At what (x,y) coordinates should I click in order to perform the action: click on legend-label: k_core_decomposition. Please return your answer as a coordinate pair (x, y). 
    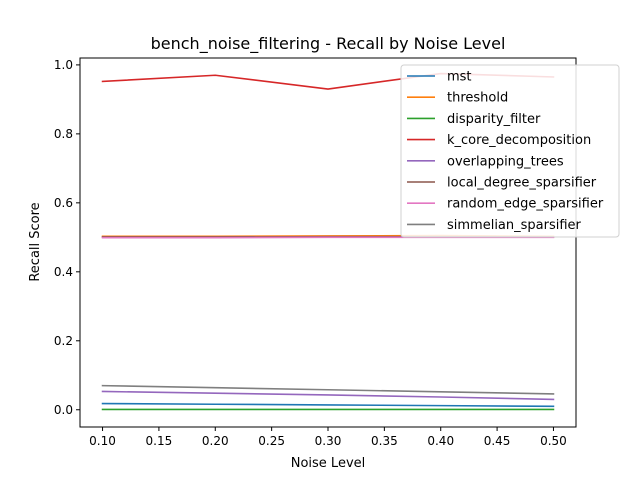
    Looking at the image, I should click on (519, 140).